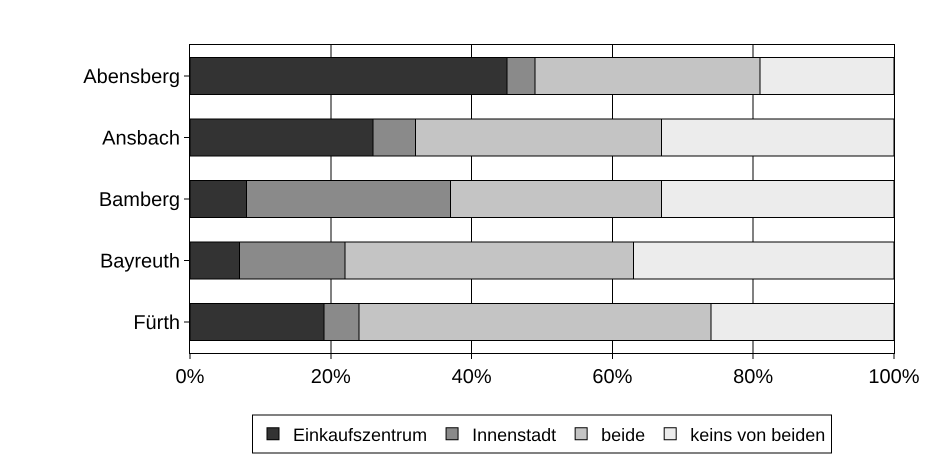 Image resolution: width=944 pixels, height=466 pixels. What do you see at coordinates (141, 138) in the screenshot?
I see `y-tick-label: Ansbach` at bounding box center [141, 138].